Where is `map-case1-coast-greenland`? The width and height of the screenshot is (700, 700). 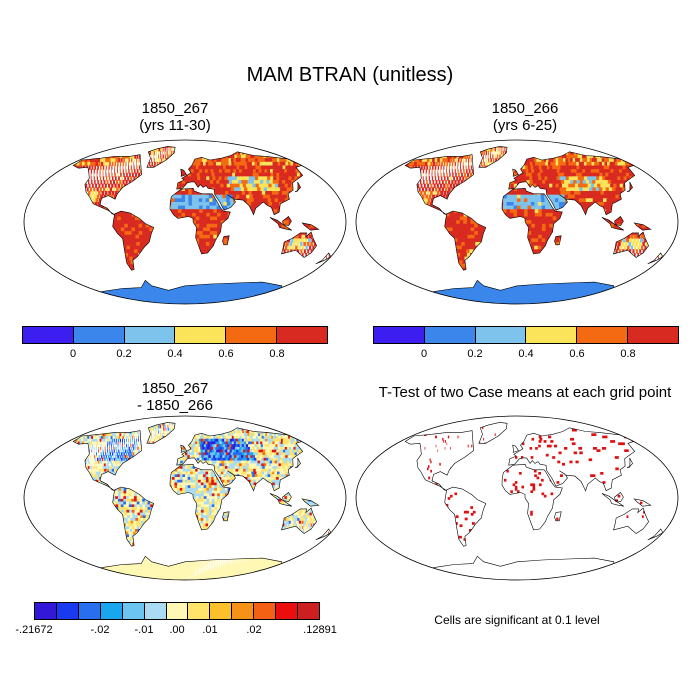
map-case1-coast-greenland is located at coordinates (161, 157).